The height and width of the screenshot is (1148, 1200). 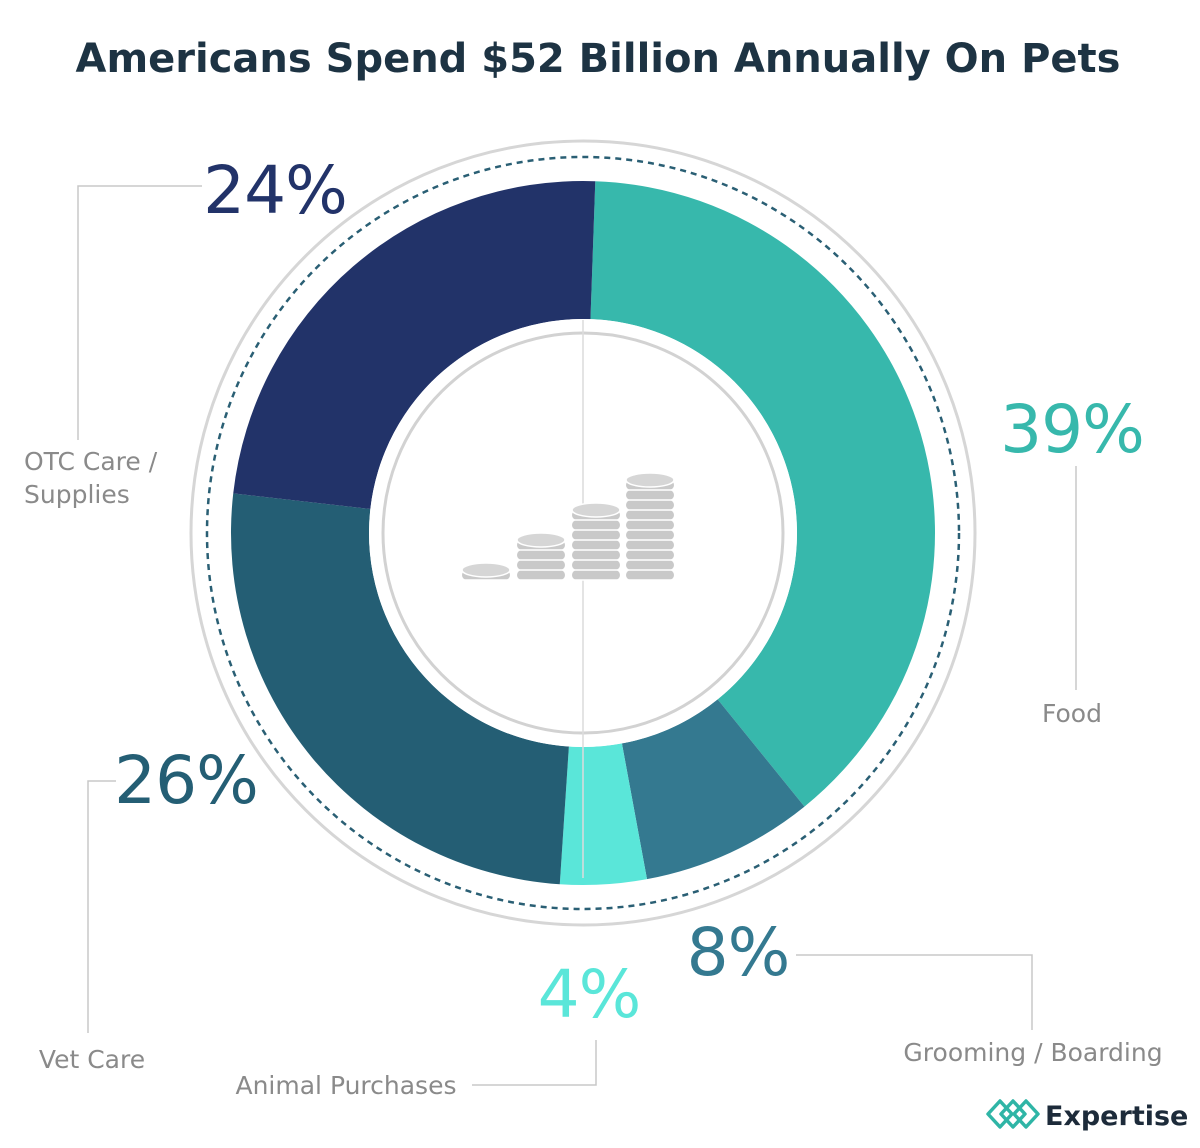 I want to click on category-label-otc-care-supplies-line2: Supplies, so click(x=77, y=494).